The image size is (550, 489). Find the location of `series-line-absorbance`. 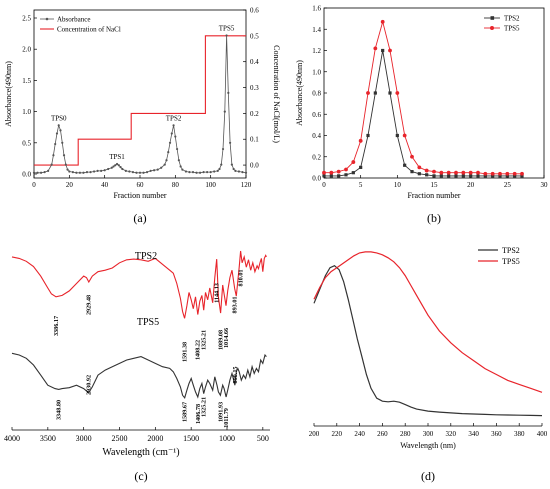

series-line-absorbance is located at coordinates (140, 104).